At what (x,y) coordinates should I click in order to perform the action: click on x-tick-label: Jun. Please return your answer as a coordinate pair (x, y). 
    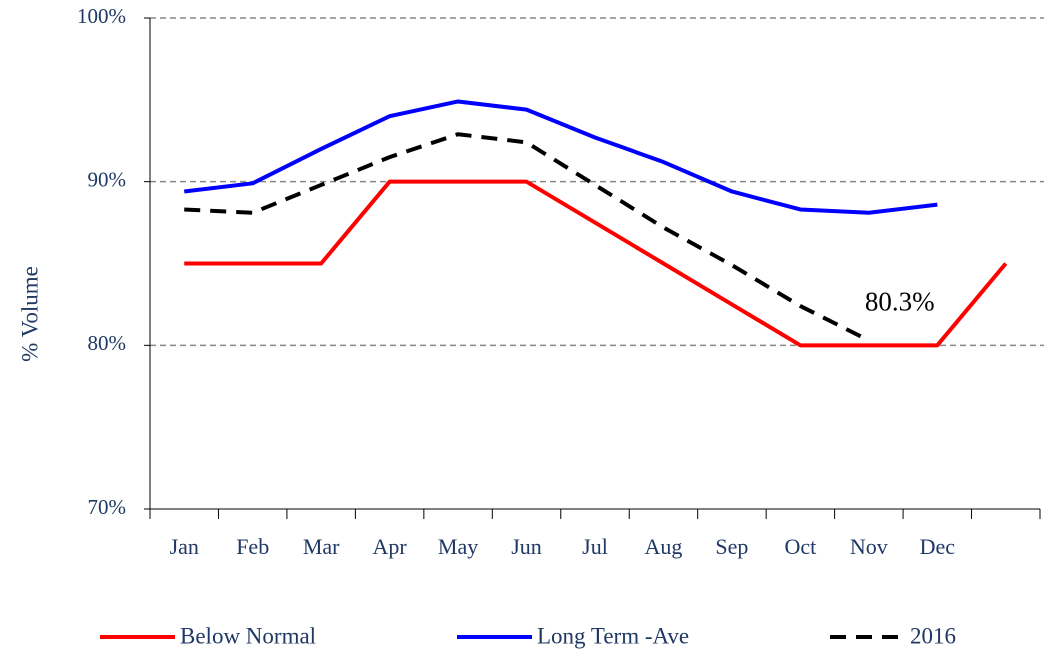
    Looking at the image, I should click on (526, 546).